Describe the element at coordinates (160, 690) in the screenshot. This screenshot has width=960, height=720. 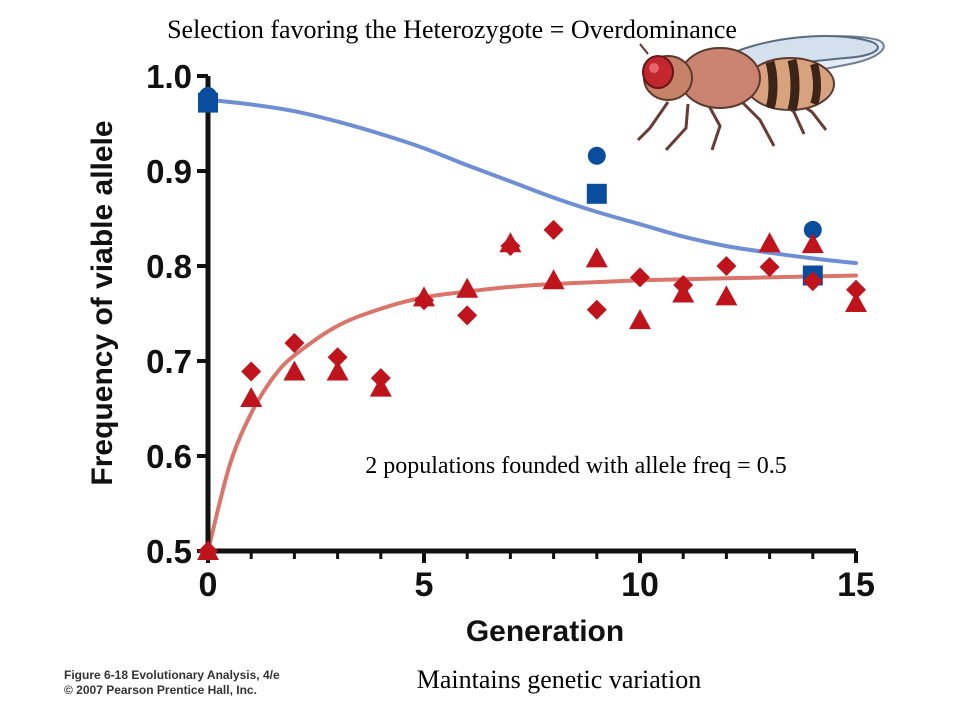
I see `copyright-credit: © 2007 Pearson Prentice Hall, Inc.` at that location.